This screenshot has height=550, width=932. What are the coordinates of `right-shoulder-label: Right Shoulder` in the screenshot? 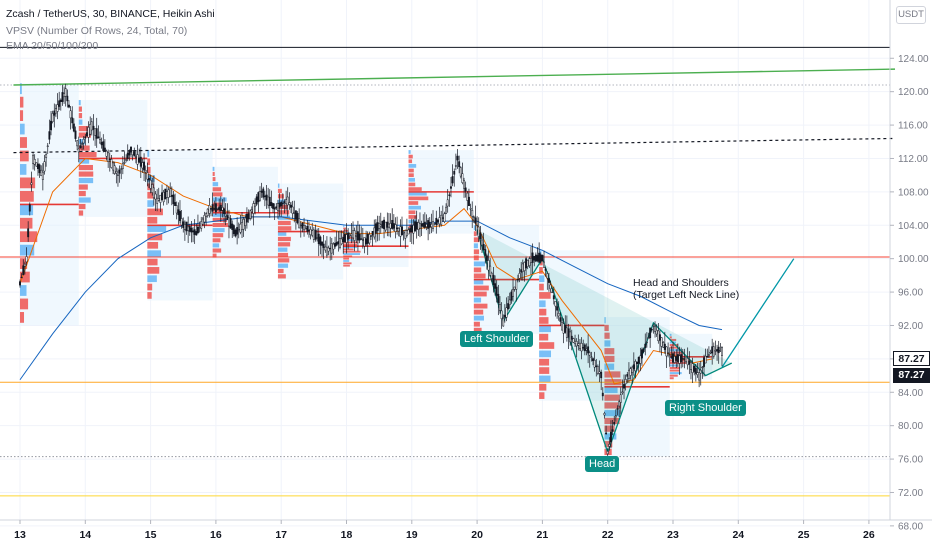 It's located at (705, 408).